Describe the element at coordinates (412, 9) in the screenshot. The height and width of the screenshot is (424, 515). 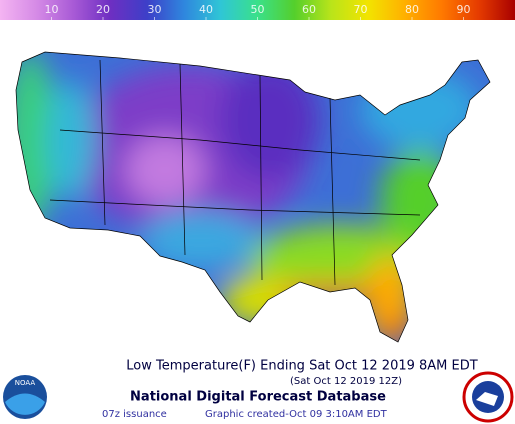
I see `colorbar-label: 80` at that location.